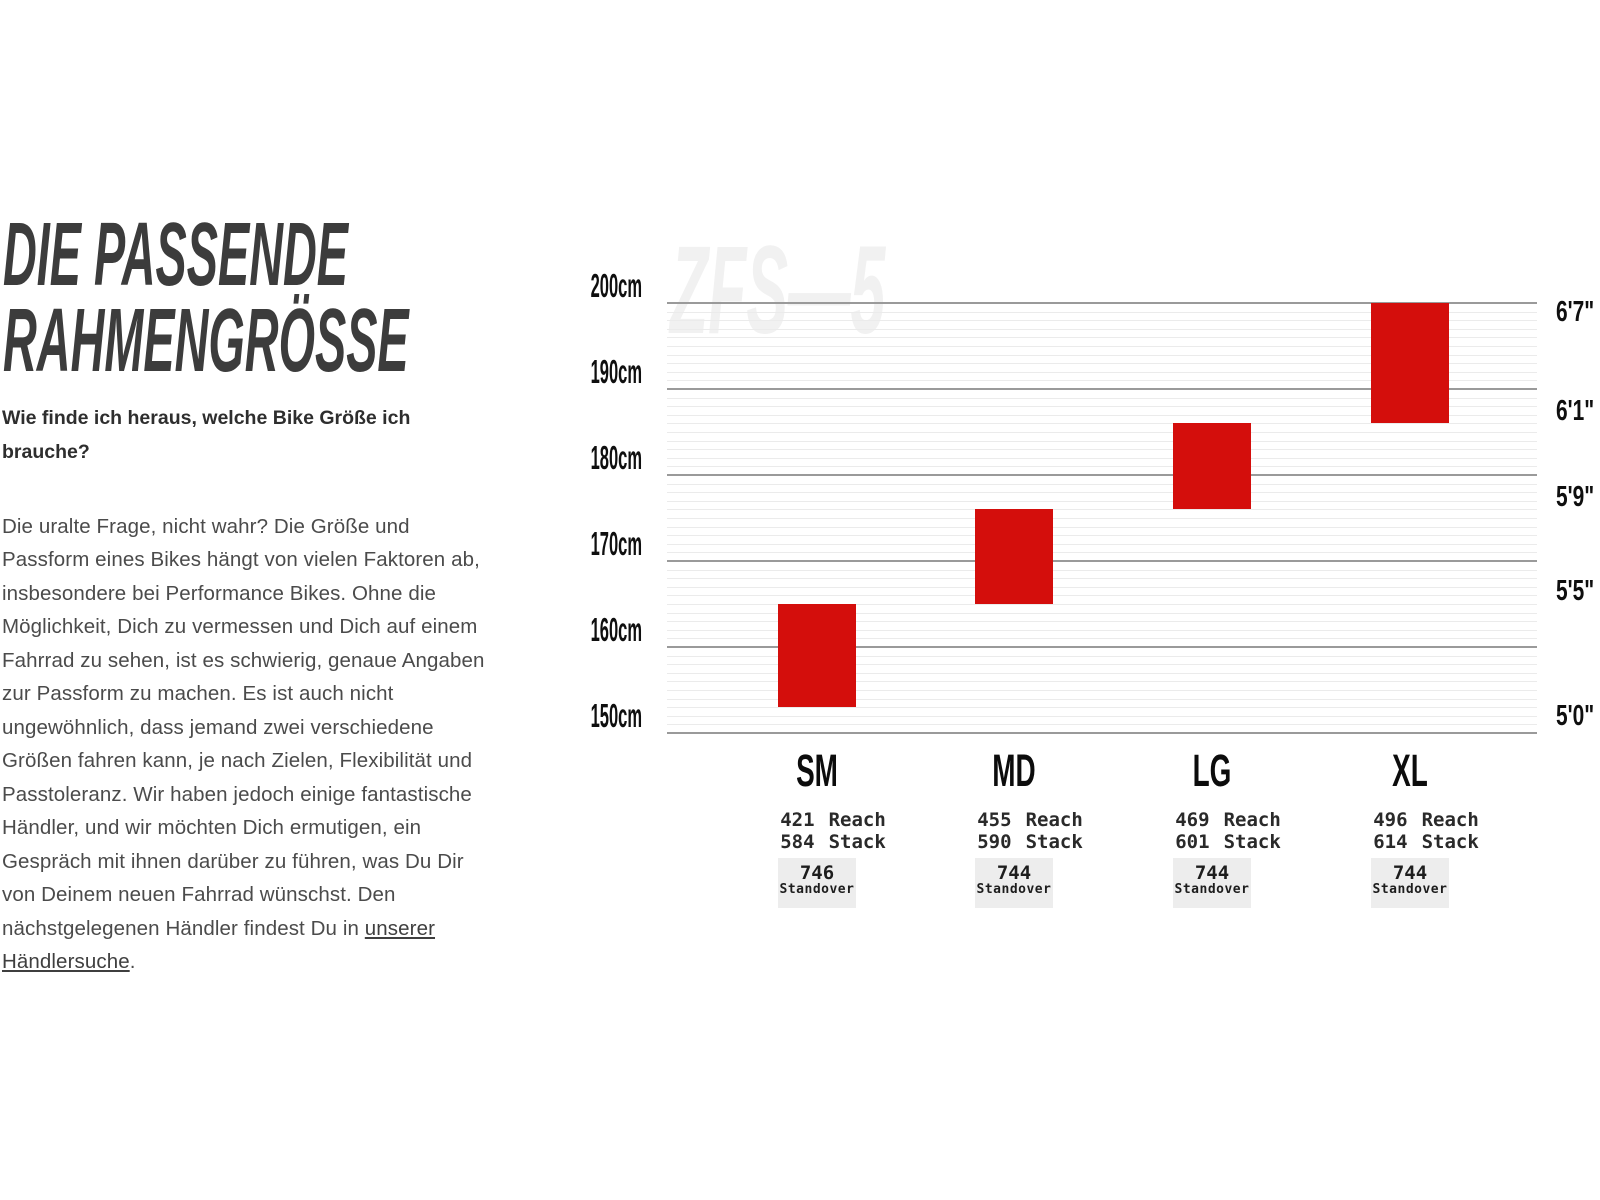 The image size is (1600, 1200). Describe the element at coordinates (1192, 842) in the screenshot. I see `stack-value: 601` at that location.